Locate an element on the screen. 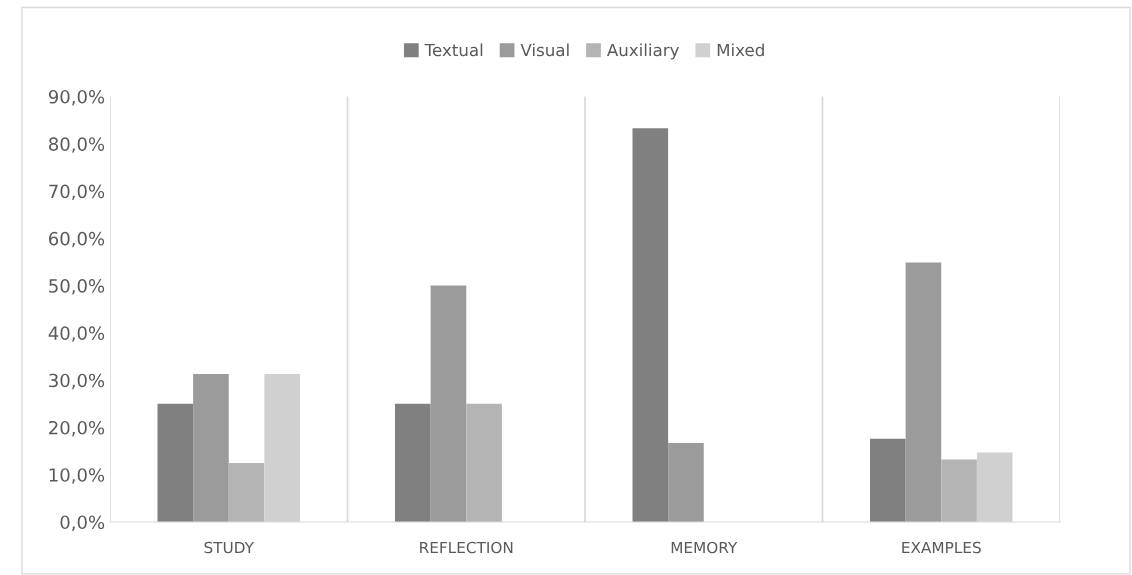 Image resolution: width=1132 pixels, height=575 pixels. y-tick-label: 50,0% is located at coordinates (77, 287).